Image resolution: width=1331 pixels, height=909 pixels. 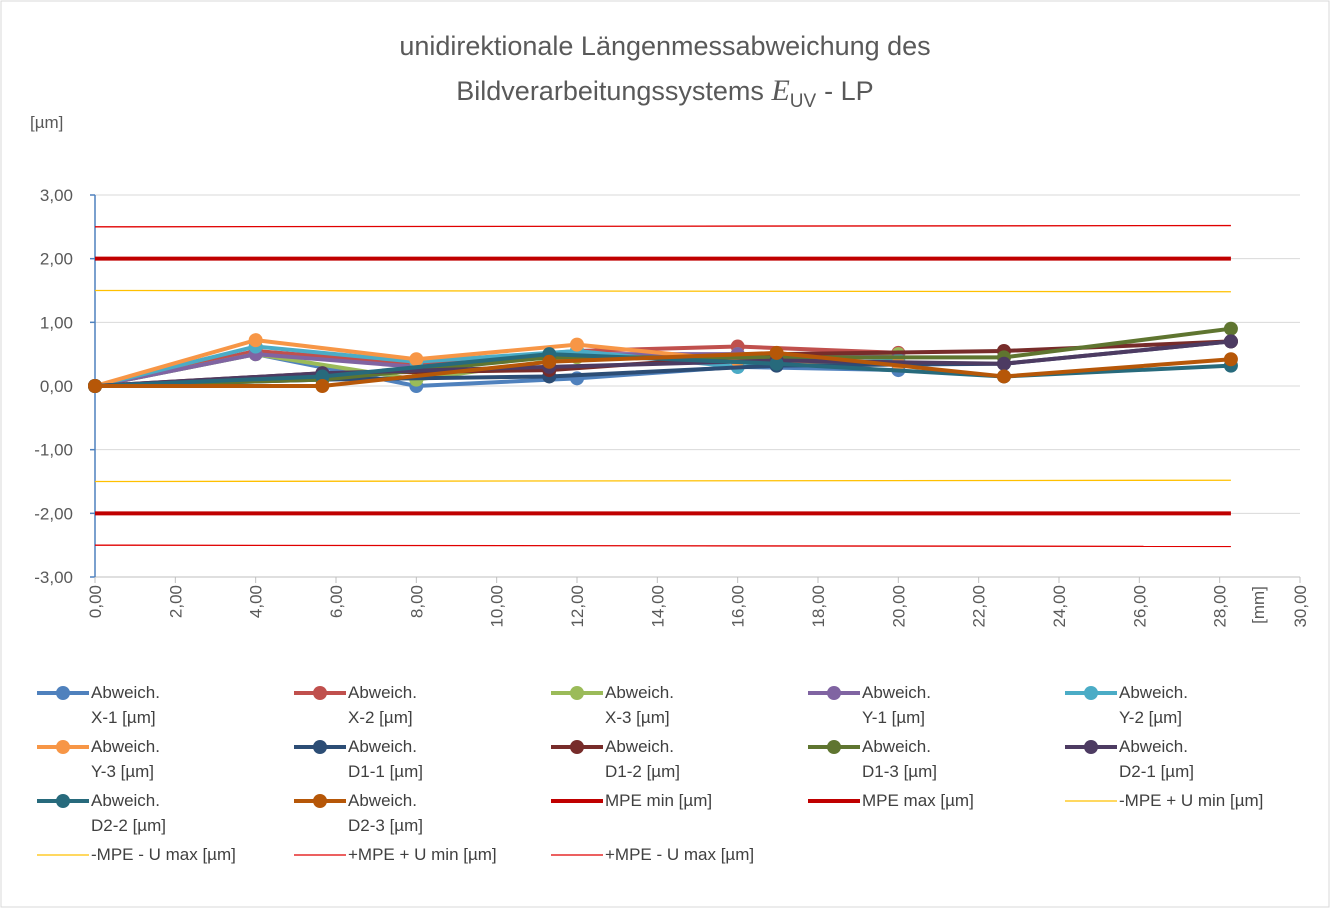 What do you see at coordinates (95, 601) in the screenshot?
I see `x-tick-label: 0,00` at bounding box center [95, 601].